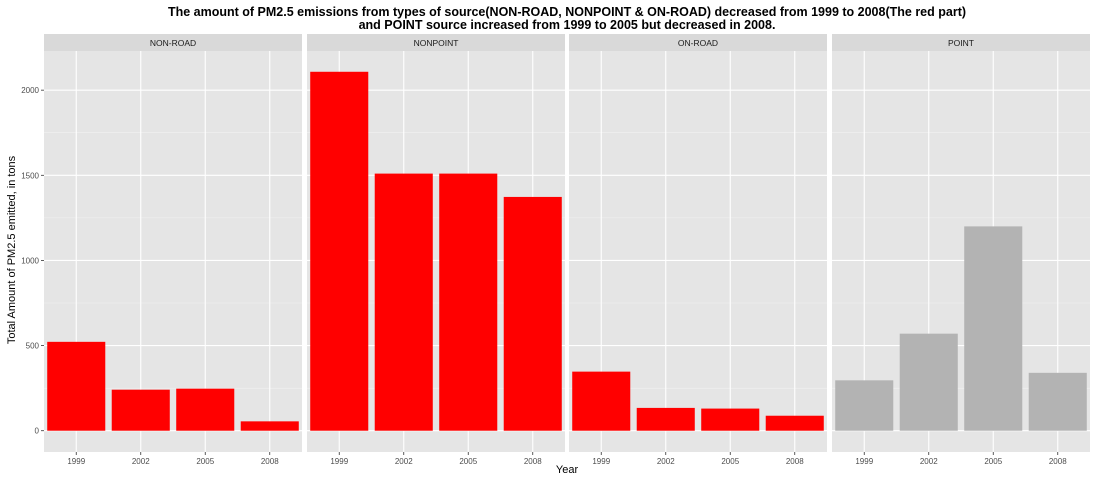 Image resolution: width=1096 pixels, height=480 pixels. Describe the element at coordinates (928, 382) in the screenshot. I see `bar-point-2002` at that location.